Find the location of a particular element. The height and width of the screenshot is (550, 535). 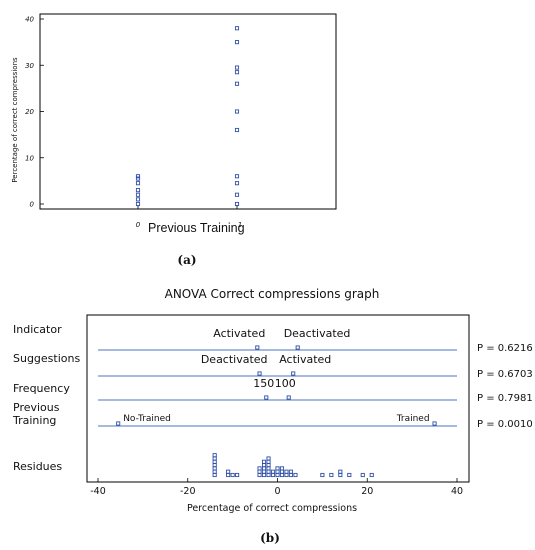

plot-b-x-axis-label: Percentage of correct compressions is located at coordinates (272, 508).